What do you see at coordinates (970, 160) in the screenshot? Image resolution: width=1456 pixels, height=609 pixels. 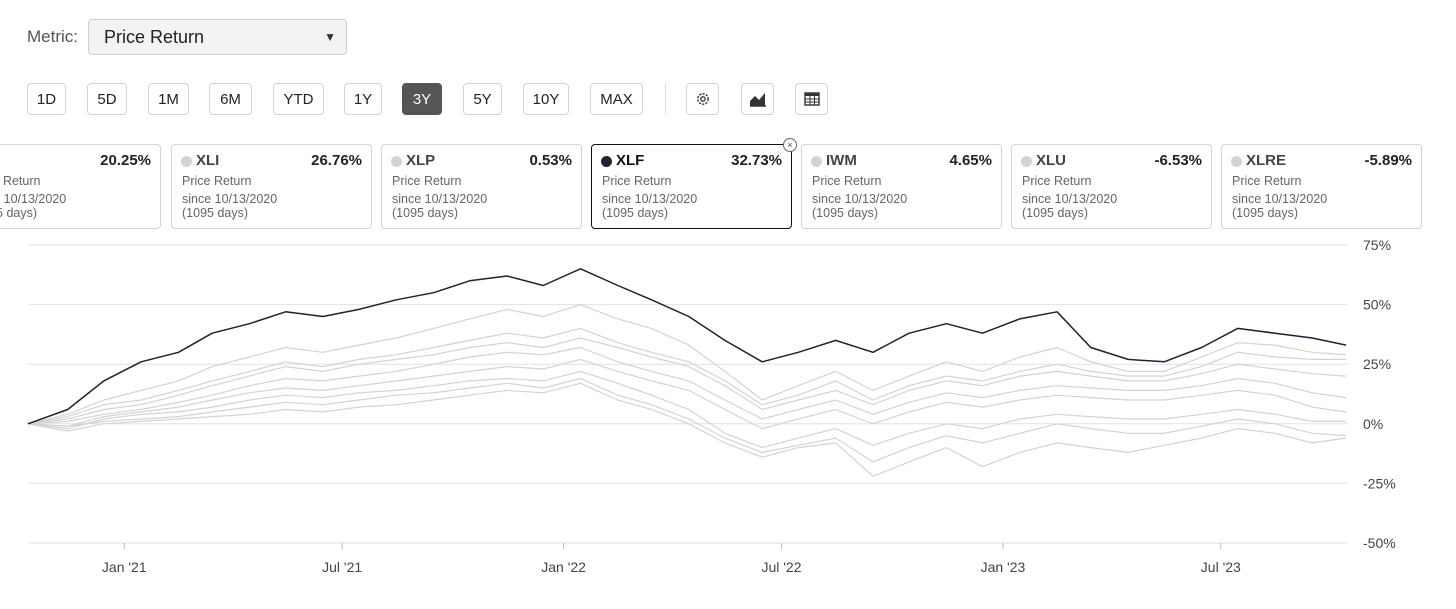 I see `card-return: 4.65%` at bounding box center [970, 160].